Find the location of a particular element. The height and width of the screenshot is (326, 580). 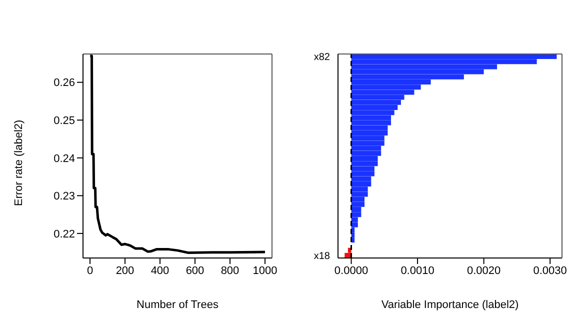

y-tick-label: 0.25 is located at coordinates (64, 121).